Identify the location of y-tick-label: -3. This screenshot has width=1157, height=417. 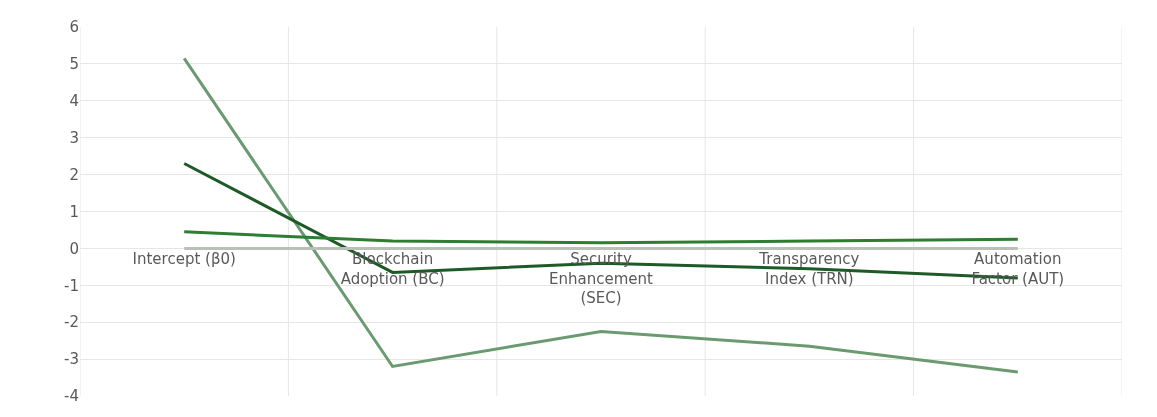
(71, 359).